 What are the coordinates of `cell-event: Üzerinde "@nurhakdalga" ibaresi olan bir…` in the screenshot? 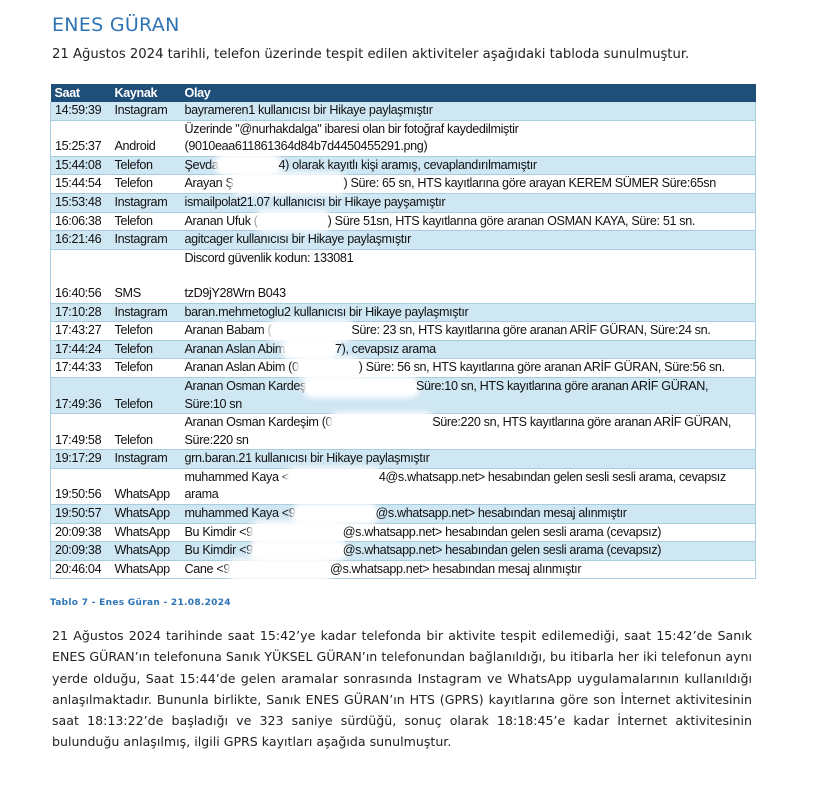 It's located at (468, 138).